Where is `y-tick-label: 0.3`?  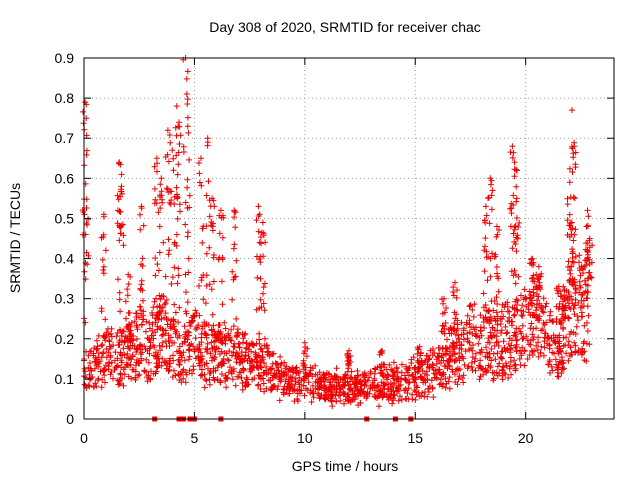
y-tick-label: 0.3 is located at coordinates (65, 299).